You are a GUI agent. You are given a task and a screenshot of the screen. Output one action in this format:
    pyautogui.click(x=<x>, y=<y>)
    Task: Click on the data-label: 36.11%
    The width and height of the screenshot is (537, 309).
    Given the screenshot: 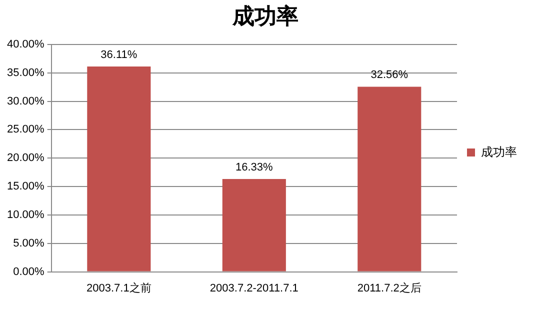 What is the action you would take?
    pyautogui.click(x=119, y=55)
    